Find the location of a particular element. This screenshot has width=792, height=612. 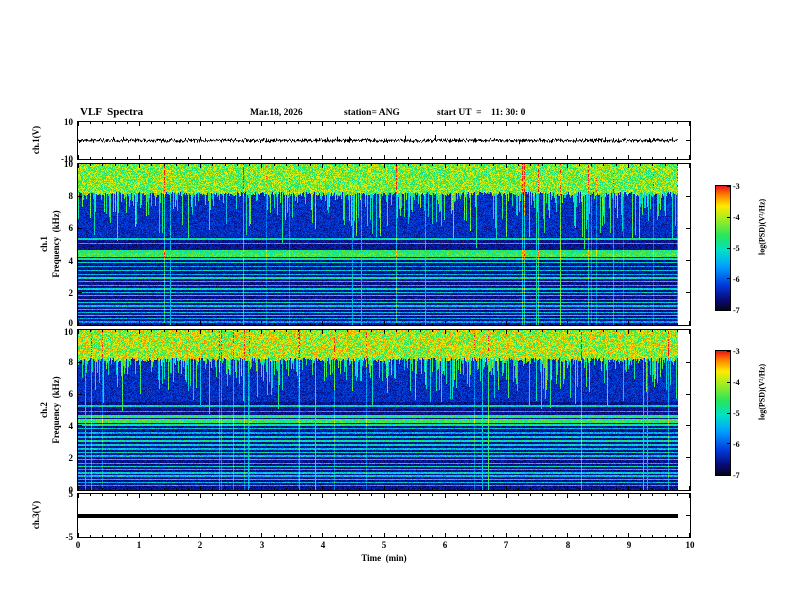

y-tick-label: -10 is located at coordinates (67, 159).